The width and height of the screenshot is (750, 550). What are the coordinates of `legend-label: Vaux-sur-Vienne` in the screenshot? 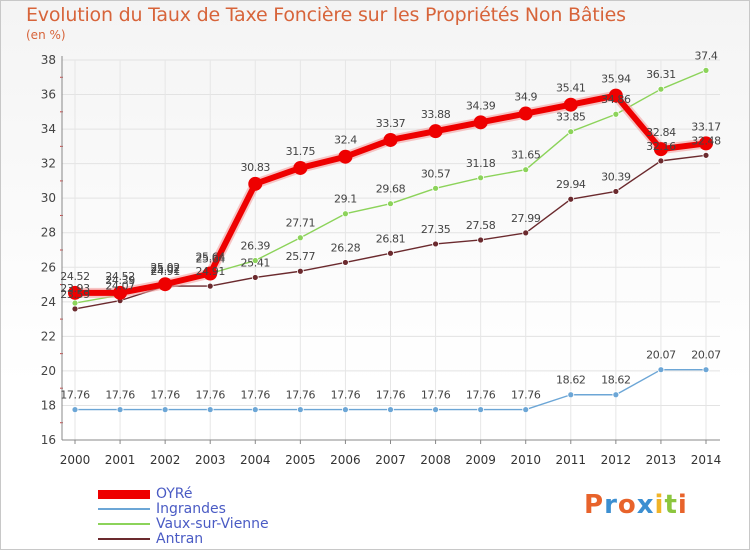 It's located at (212, 524).